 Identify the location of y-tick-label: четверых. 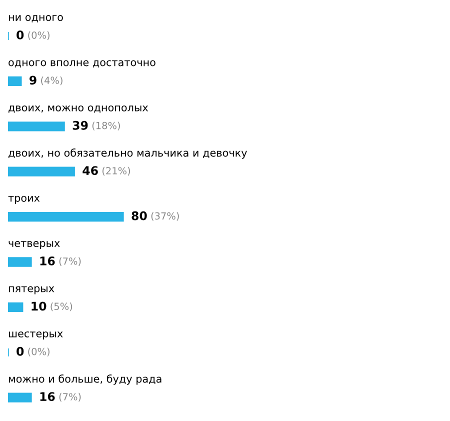
(34, 245).